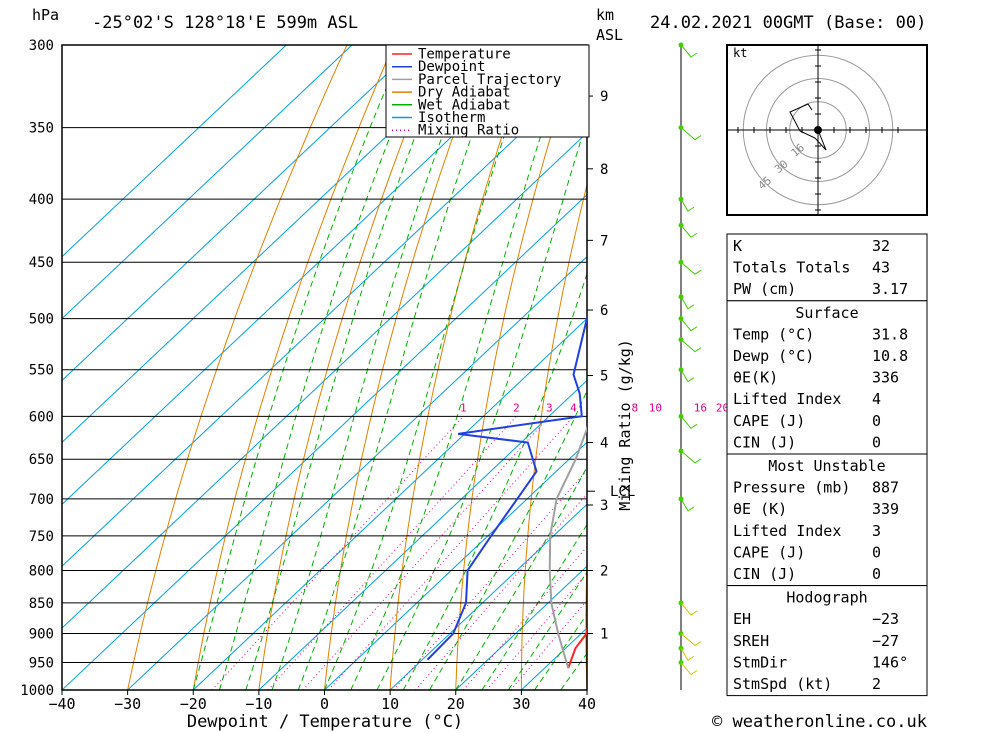 This screenshot has width=1000, height=733. What do you see at coordinates (451, 67) in the screenshot?
I see `legend-label: Dewpoint` at bounding box center [451, 67].